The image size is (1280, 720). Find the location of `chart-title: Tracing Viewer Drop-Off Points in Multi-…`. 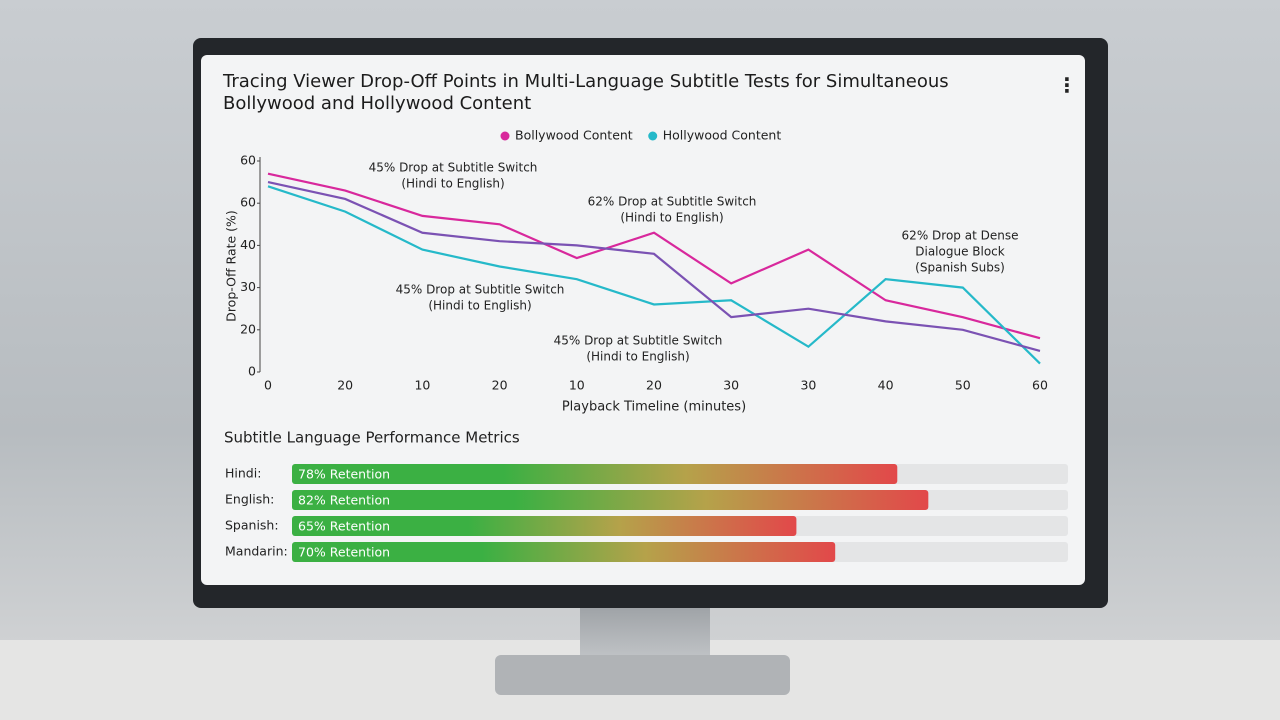

chart-title: Tracing Viewer Drop-Off Points in Multi-… is located at coordinates (586, 92).